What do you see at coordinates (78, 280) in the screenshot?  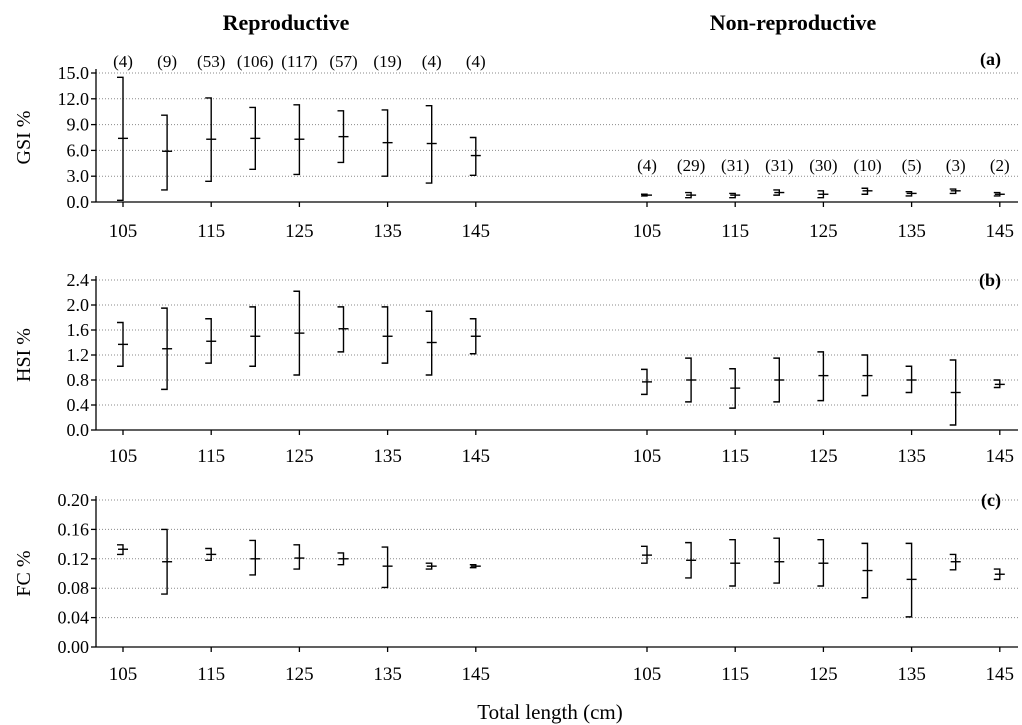 I see `y-tick-label: 2.4` at bounding box center [78, 280].